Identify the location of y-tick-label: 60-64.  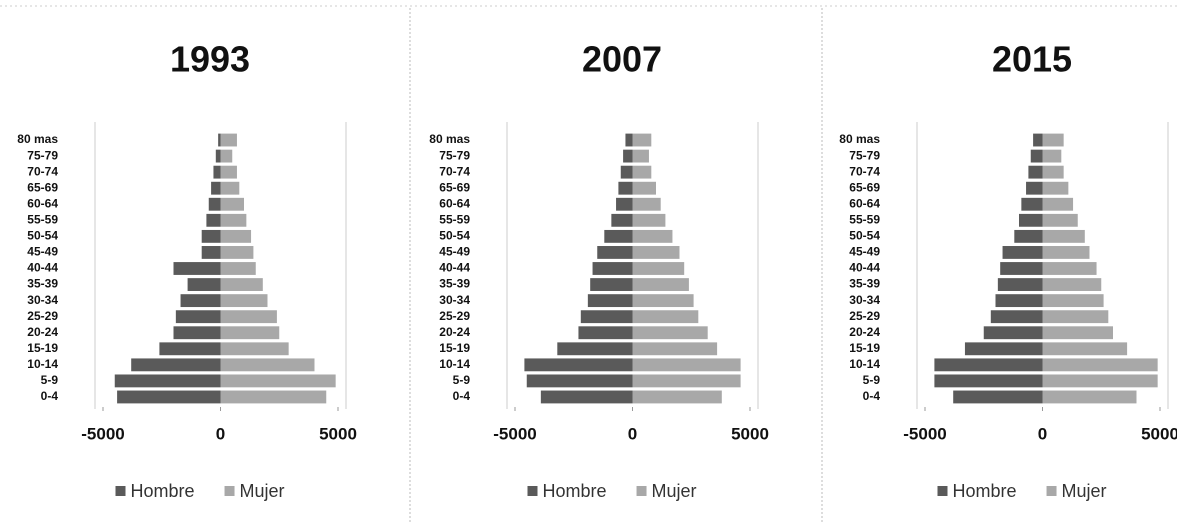
(454, 203).